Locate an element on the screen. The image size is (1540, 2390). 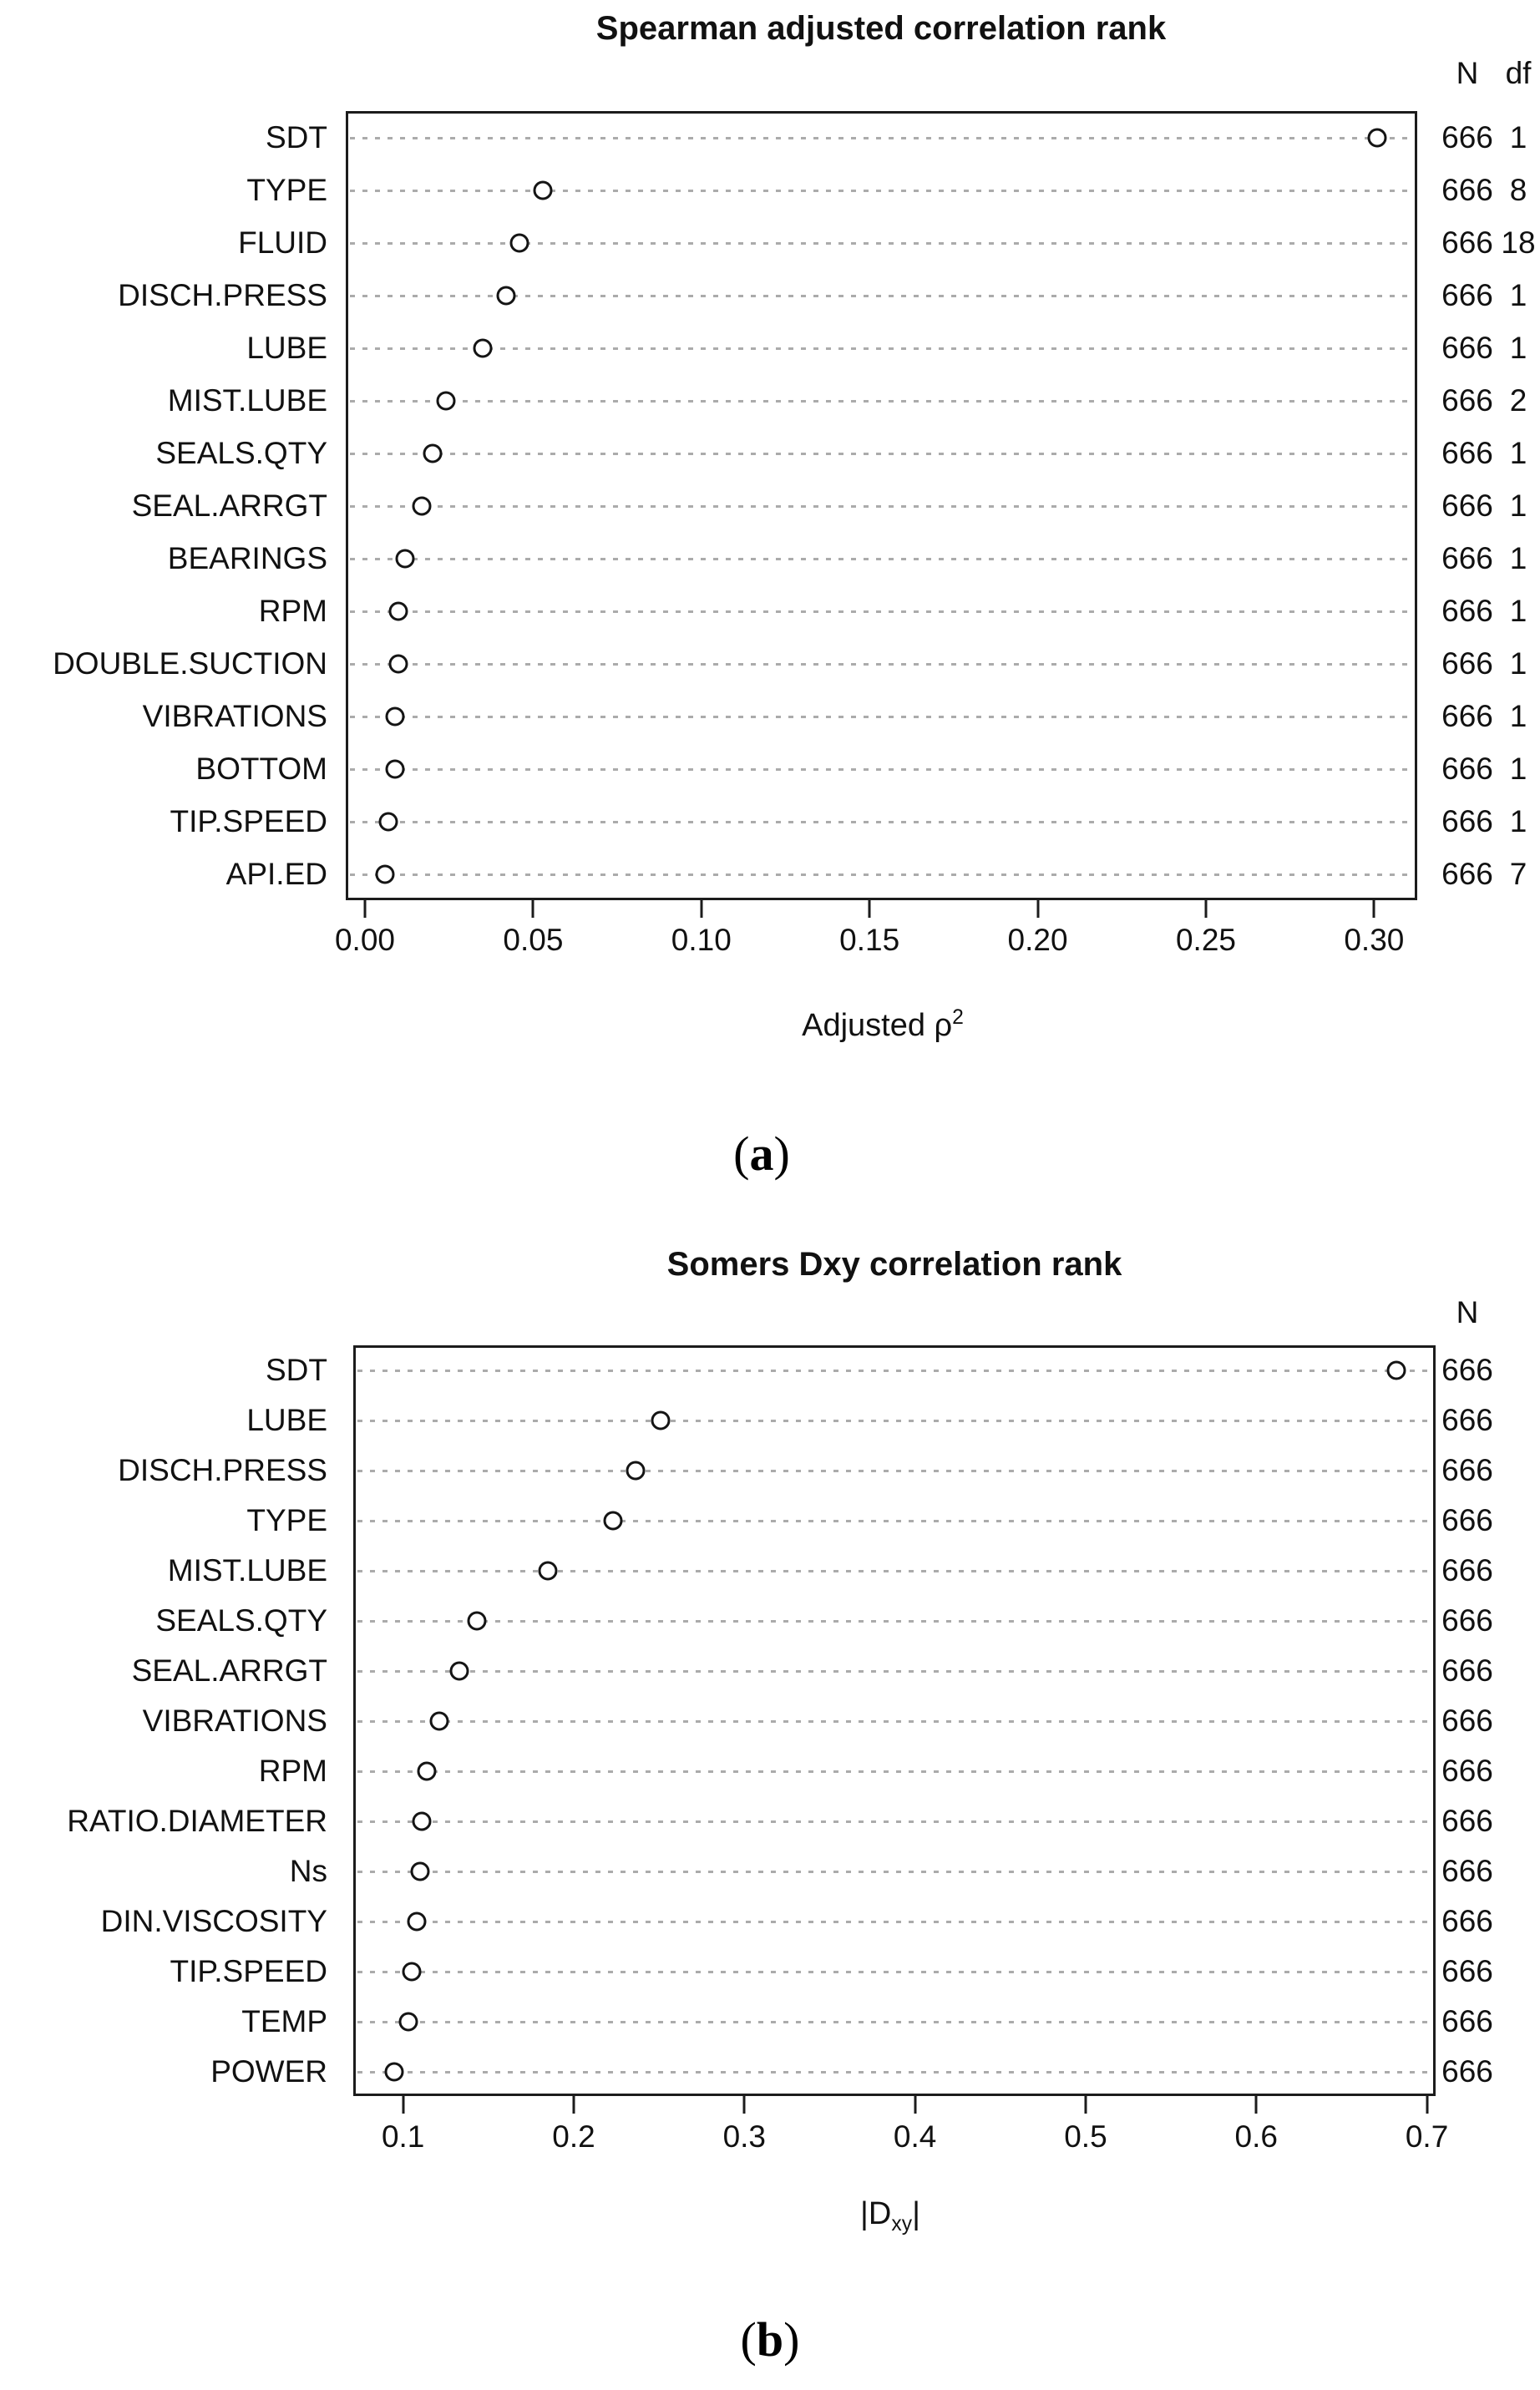
category-label: TYPE is located at coordinates (286, 1520).